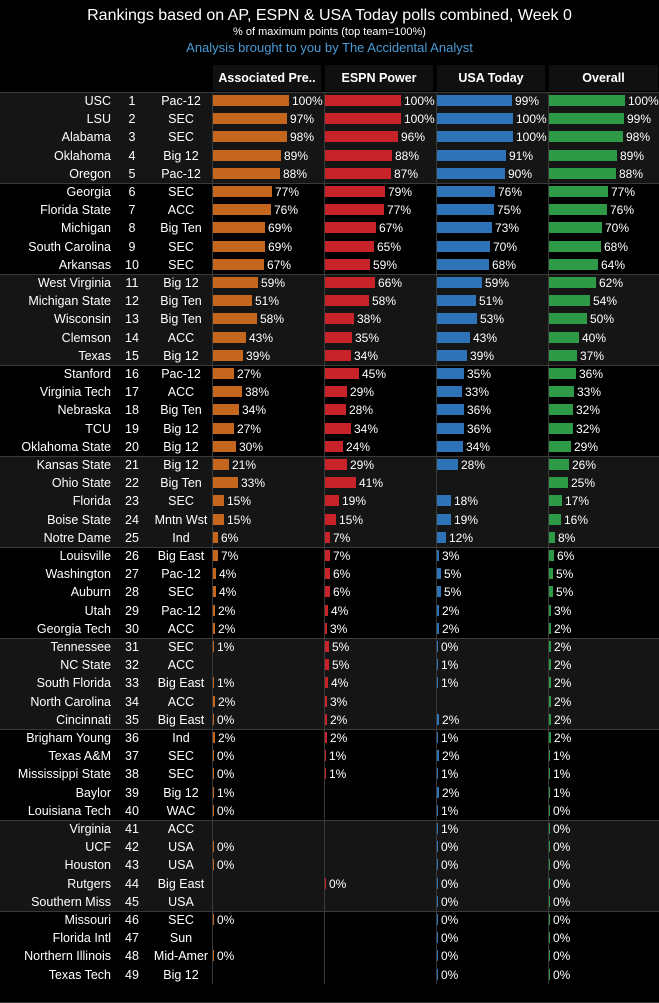 The image size is (659, 1003). I want to click on table-row: Missouri 46 SEC 0% 0% 0%, so click(329, 920).